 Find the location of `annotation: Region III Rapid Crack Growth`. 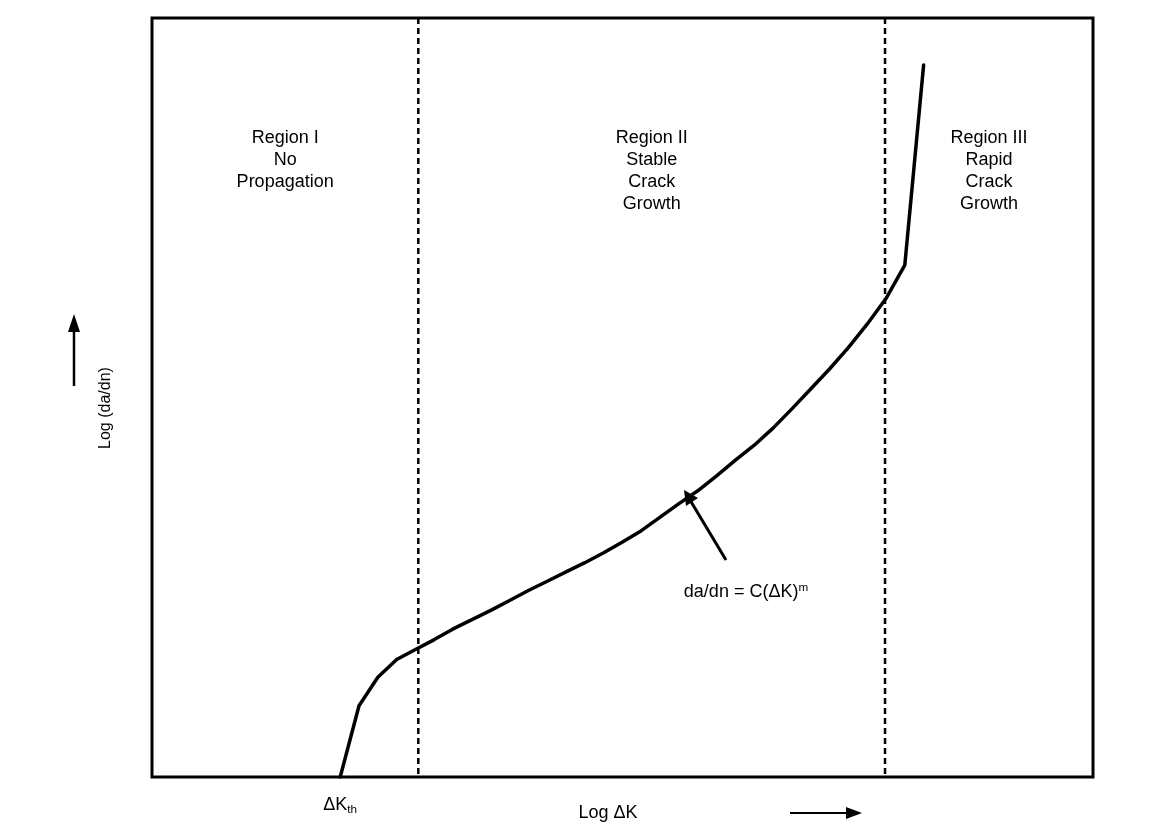

annotation: Region III Rapid Crack Growth is located at coordinates (989, 170).